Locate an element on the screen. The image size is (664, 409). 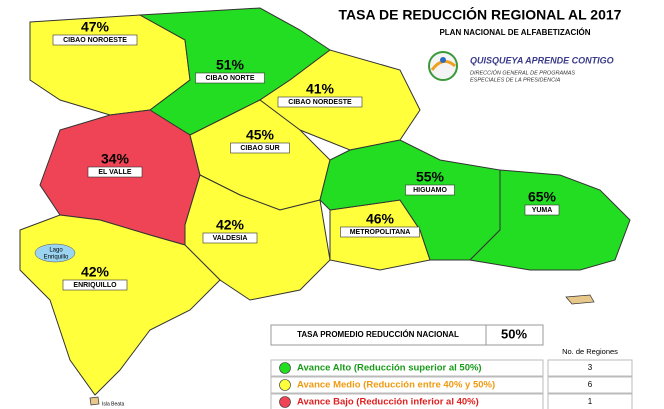
lake-label: Lago is located at coordinates (56, 251).